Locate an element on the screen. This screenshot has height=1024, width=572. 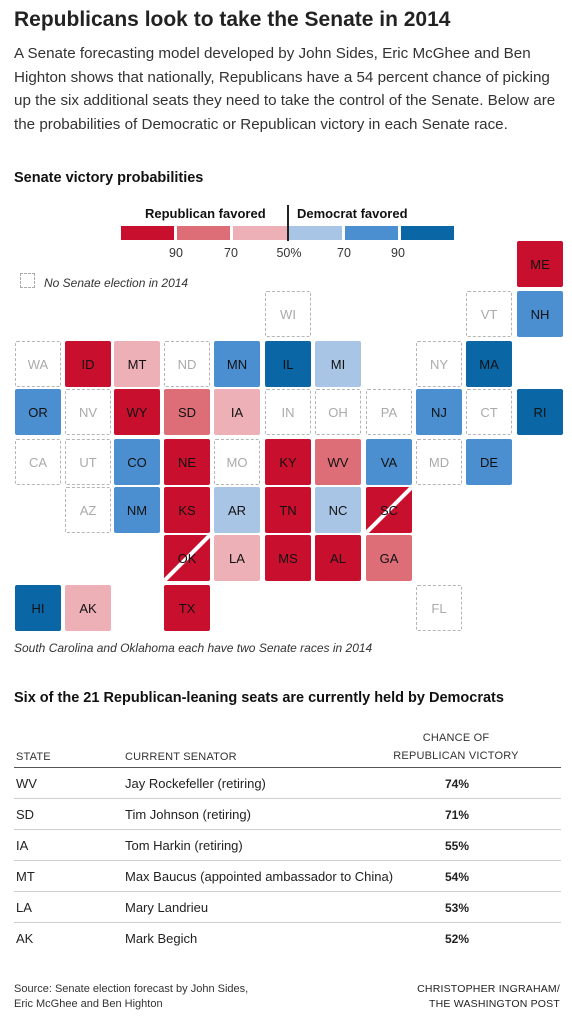
map-section-title: Senate victory probabilities is located at coordinates (109, 178).